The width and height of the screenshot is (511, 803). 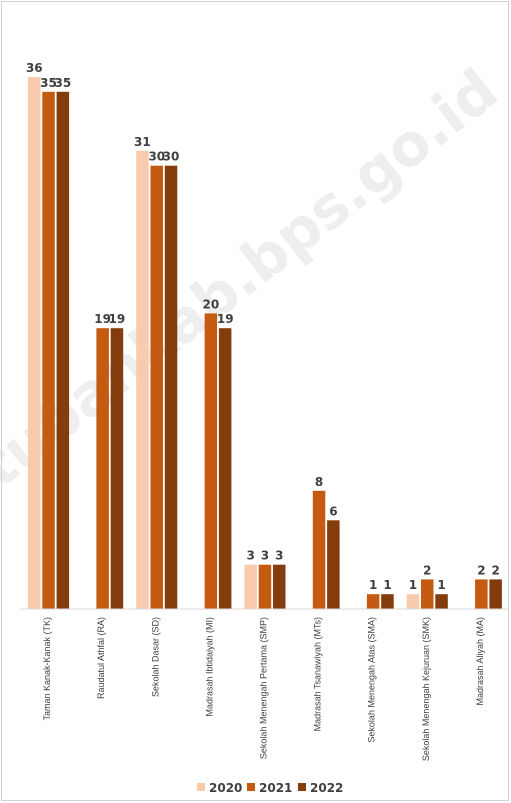 What do you see at coordinates (142, 142) in the screenshot?
I see `data-label-2020-3: 31` at bounding box center [142, 142].